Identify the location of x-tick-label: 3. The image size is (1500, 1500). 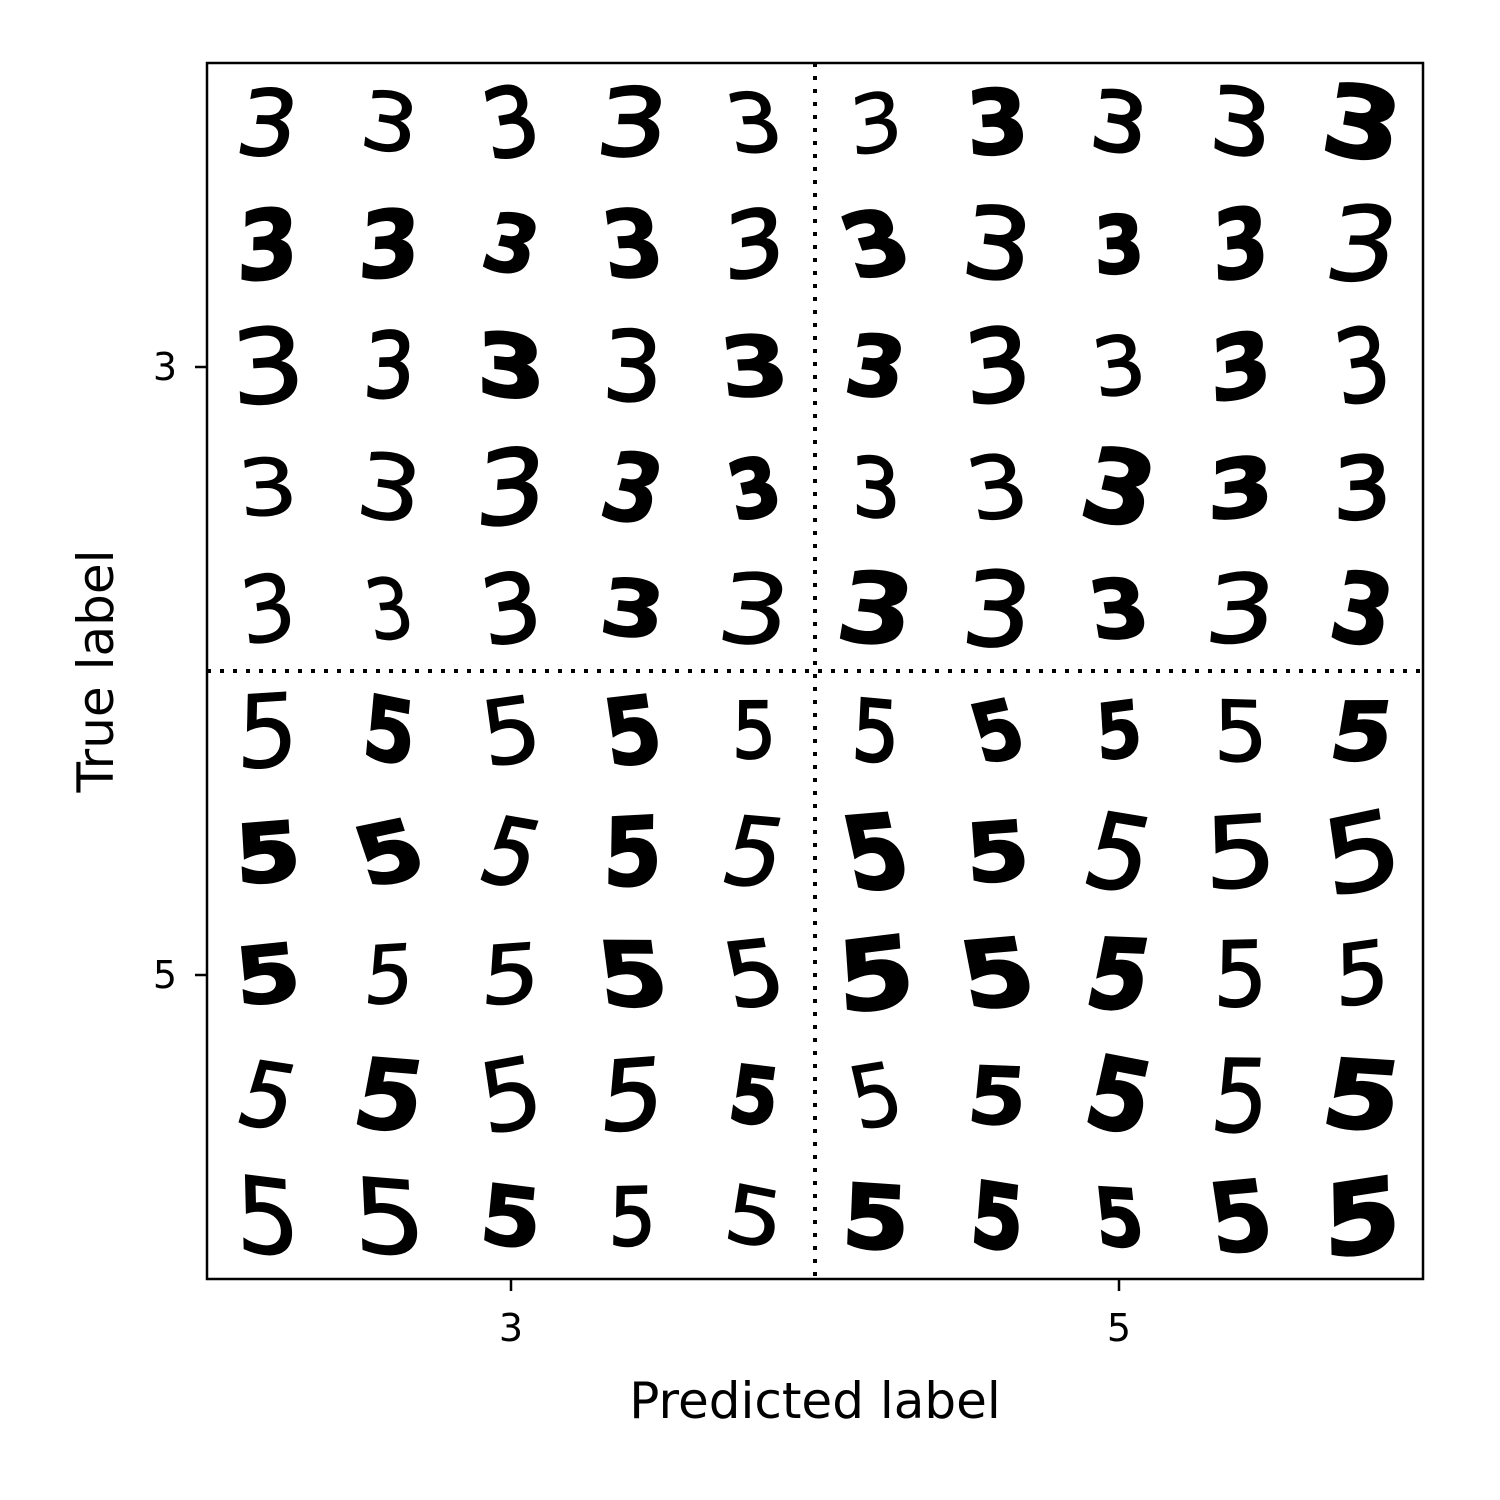
(511, 1328).